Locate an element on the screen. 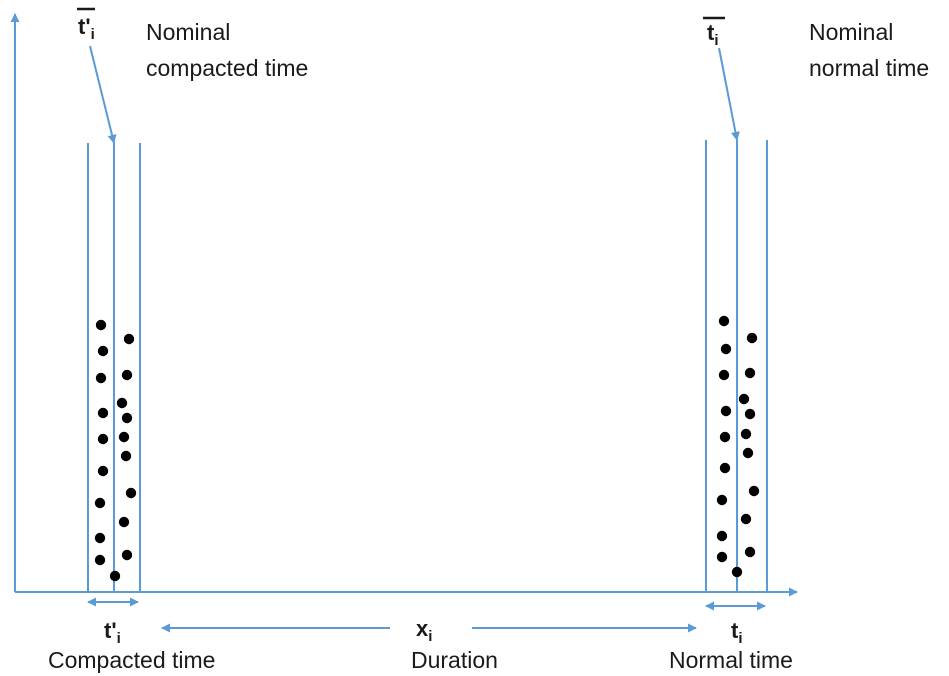 Image resolution: width=949 pixels, height=676 pixels. nominal-normal-symbol-base: t is located at coordinates (711, 32).